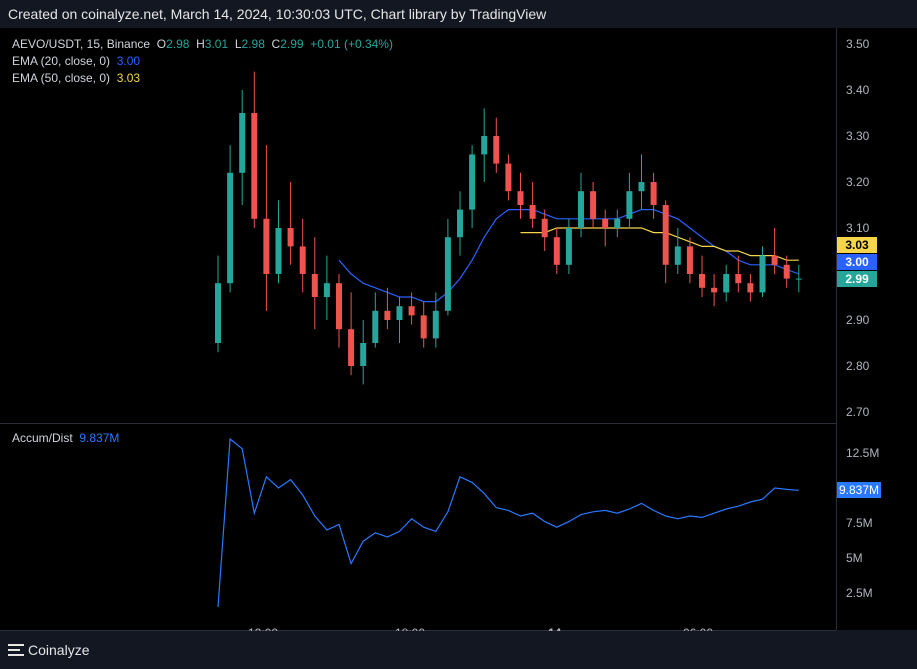  I want to click on price-tick: 3.50, so click(858, 44).